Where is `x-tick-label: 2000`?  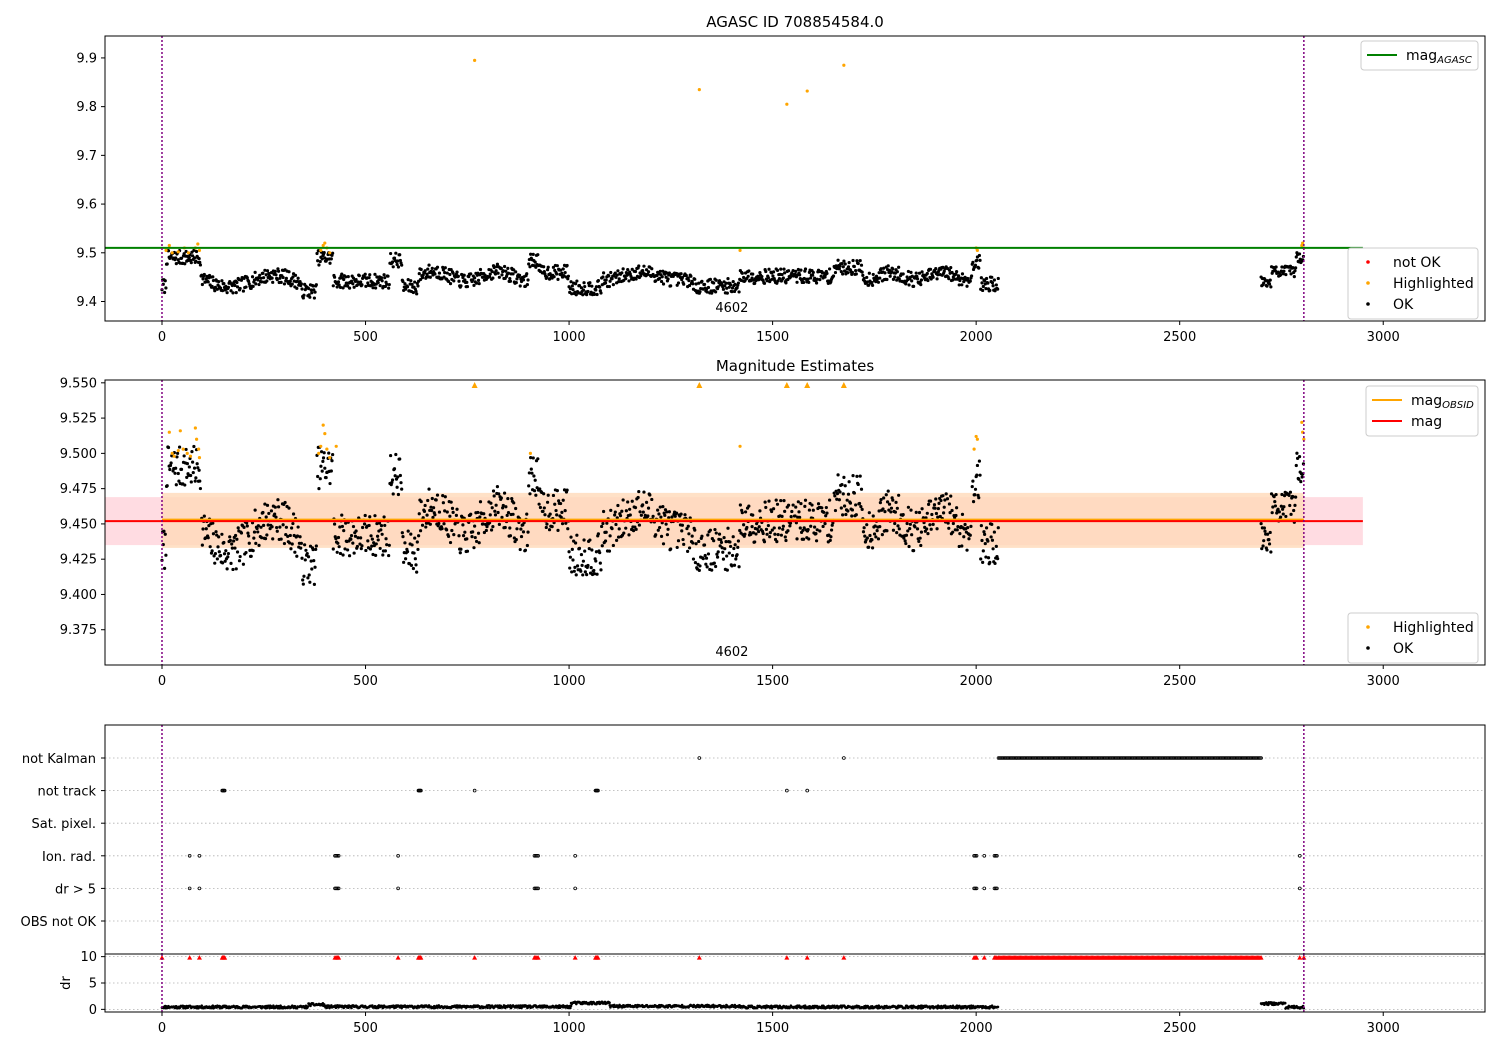 x-tick-label: 2000 is located at coordinates (976, 337).